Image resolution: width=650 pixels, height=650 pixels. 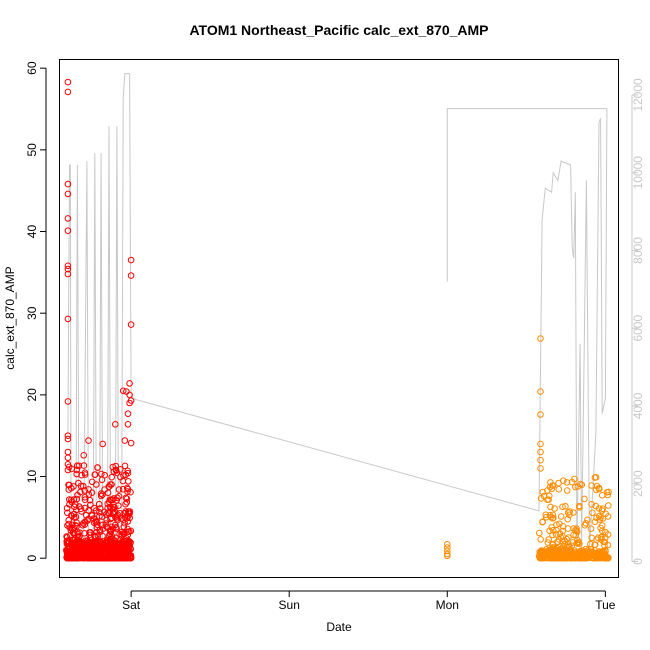 I want to click on y2-tick-label: 0, so click(x=638, y=561).